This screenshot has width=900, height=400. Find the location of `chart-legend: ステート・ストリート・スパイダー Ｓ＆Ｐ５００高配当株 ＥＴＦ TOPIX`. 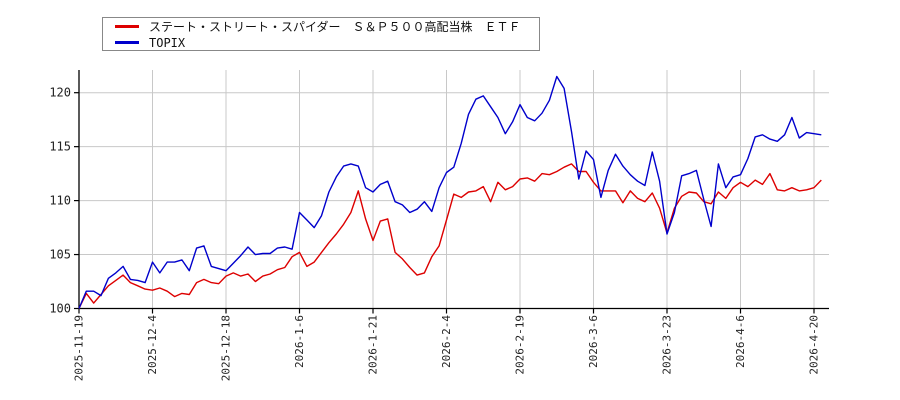

chart-legend: ステート・ストリート・スパイダー Ｓ＆Ｐ５００高配当株 ＥＴＦ TOPIX is located at coordinates (321, 34).